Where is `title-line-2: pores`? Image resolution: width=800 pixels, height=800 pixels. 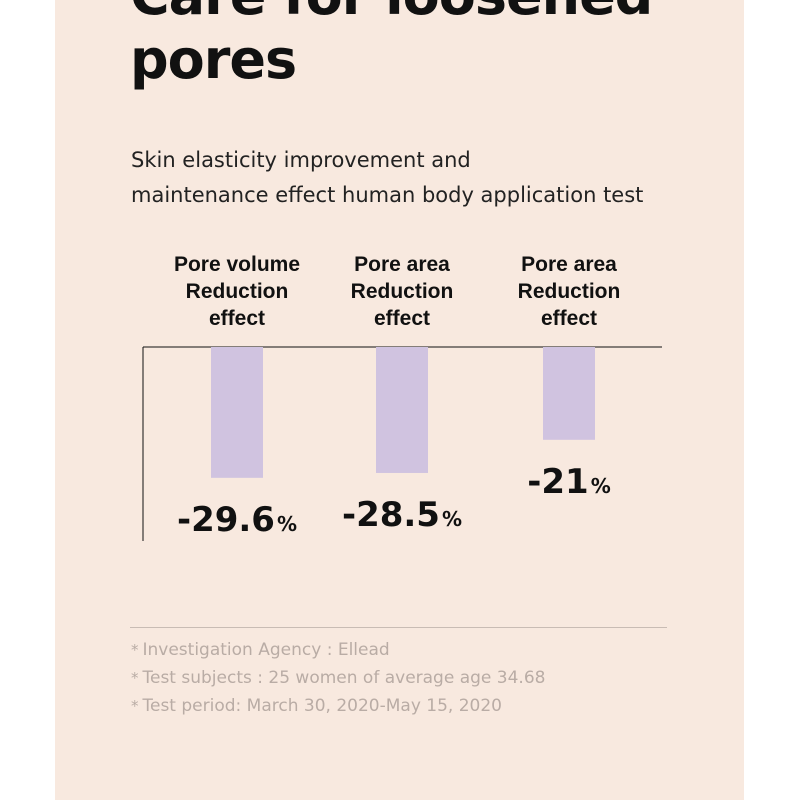
title-line-2: pores is located at coordinates (213, 59).